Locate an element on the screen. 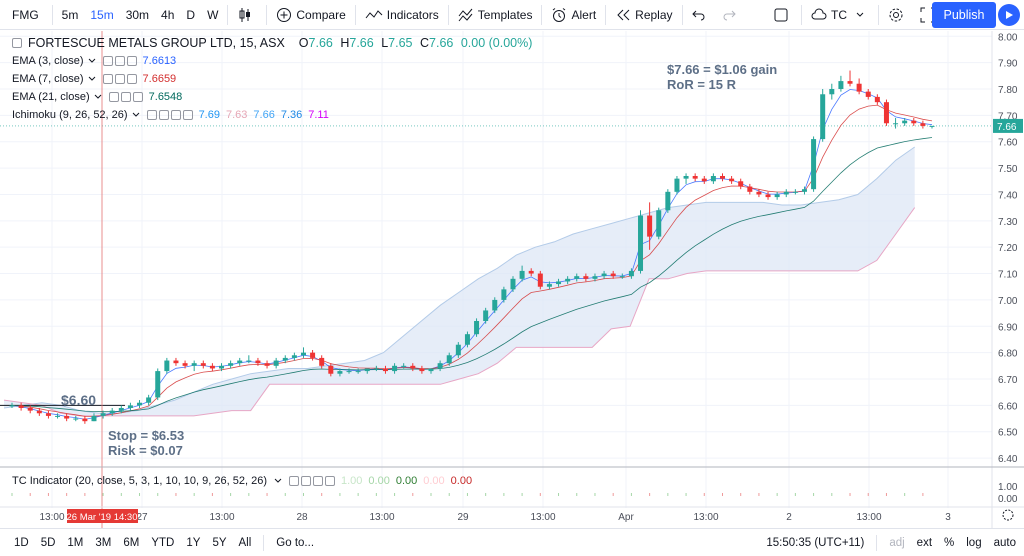  range-5y-button: 5Y is located at coordinates (219, 542).